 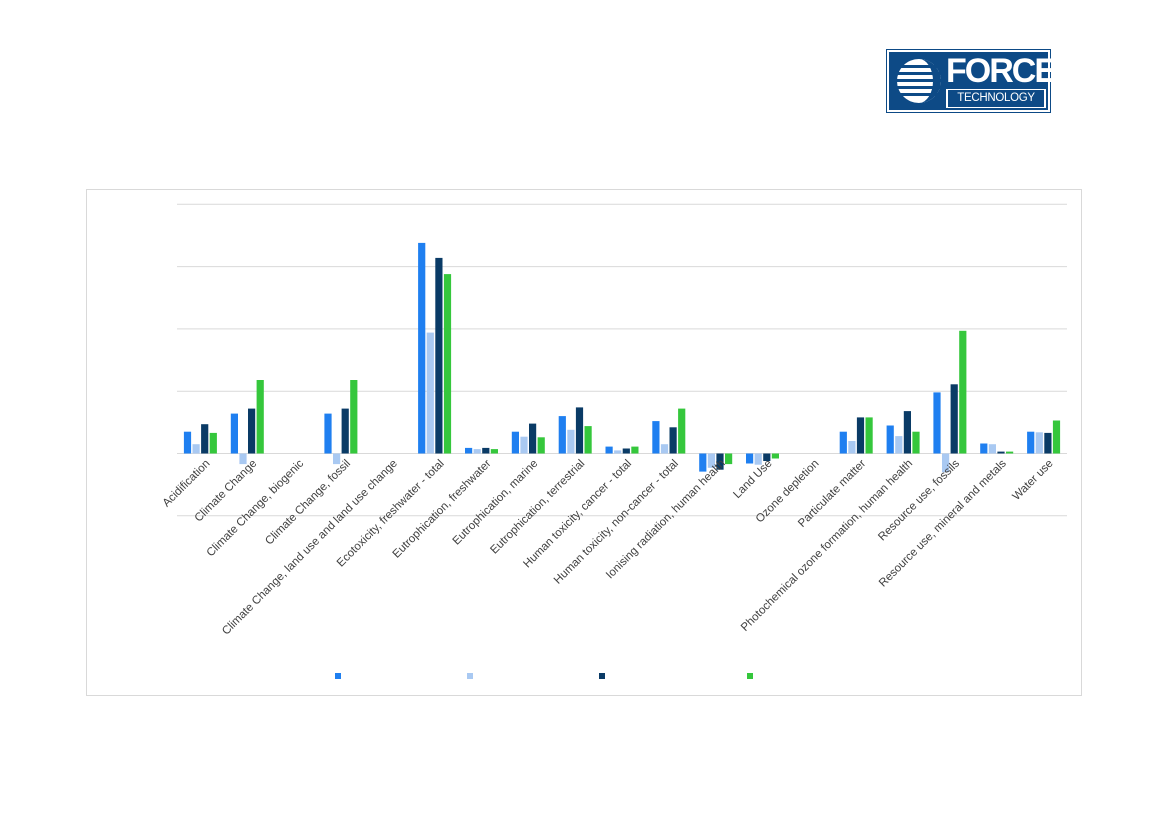 I want to click on force-technology-logo: FORCE TECHNOLOGY, so click(x=971, y=81).